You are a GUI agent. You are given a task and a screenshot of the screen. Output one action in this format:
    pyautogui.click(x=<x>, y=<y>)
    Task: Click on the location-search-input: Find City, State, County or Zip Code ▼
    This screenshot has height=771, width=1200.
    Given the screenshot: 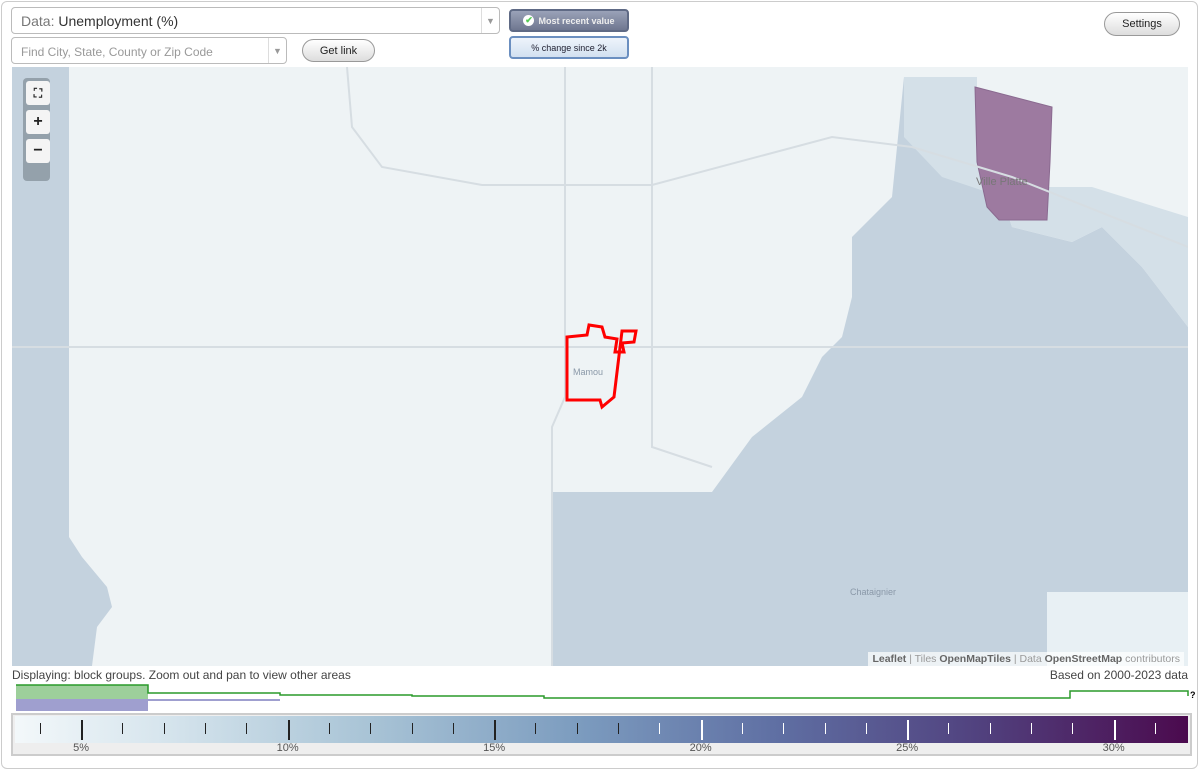 What is the action you would take?
    pyautogui.click(x=149, y=50)
    